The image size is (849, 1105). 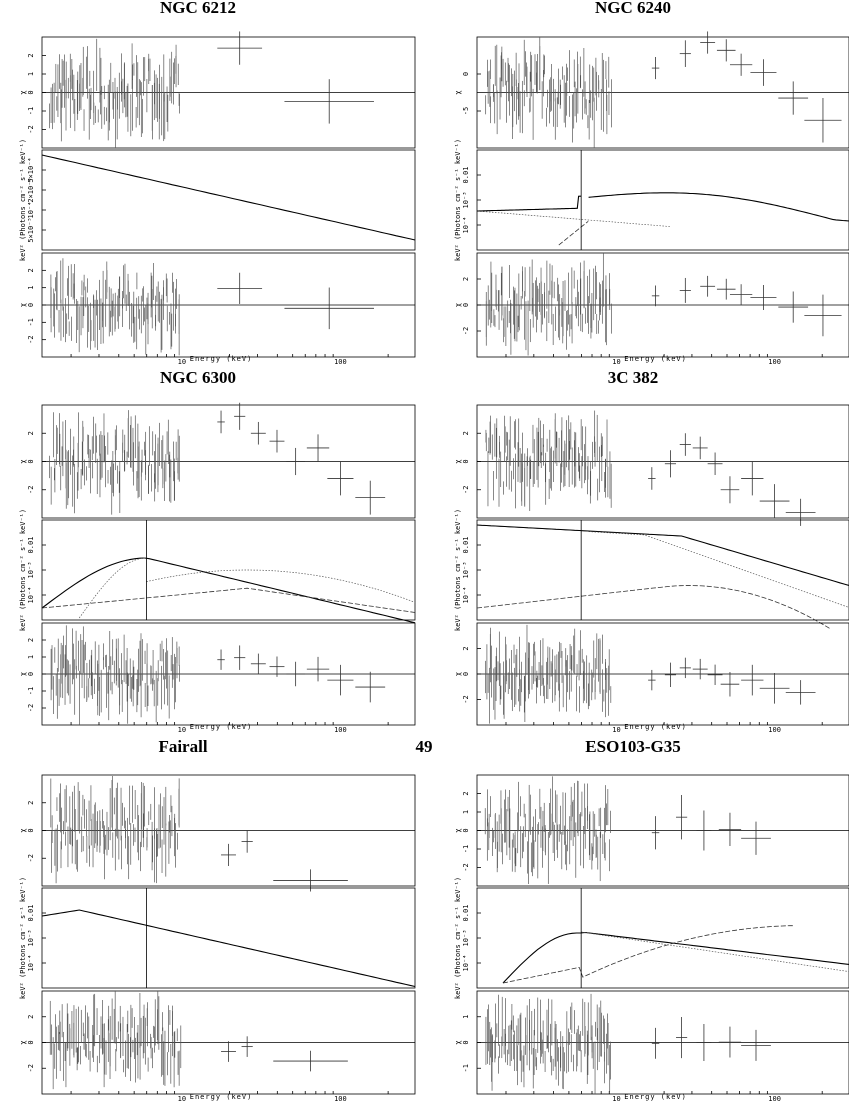 I want to click on title-ngc6240: NGC 6240, so click(x=633, y=8).